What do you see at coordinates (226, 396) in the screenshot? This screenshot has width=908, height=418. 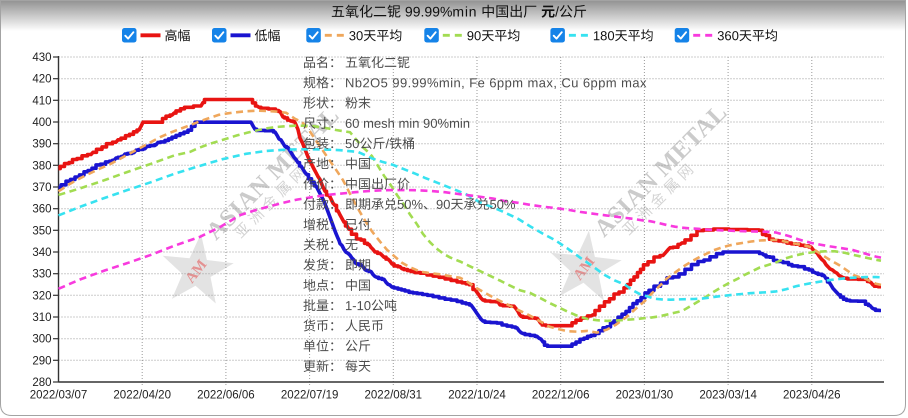 I see `svg-text: 2022/06/06` at bounding box center [226, 396].